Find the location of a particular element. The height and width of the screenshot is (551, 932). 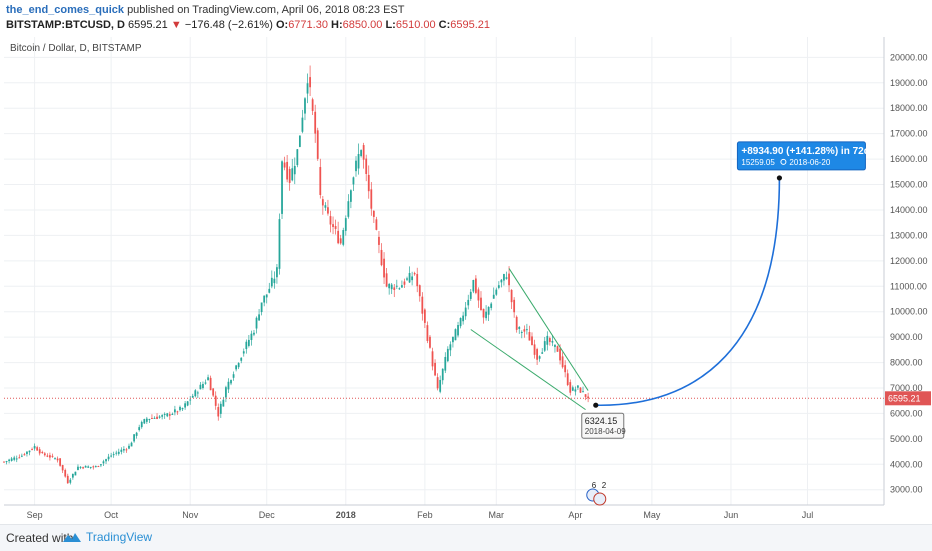

projection-end-change: +8934.90 (+141.28%) in 72d is located at coordinates (805, 151).